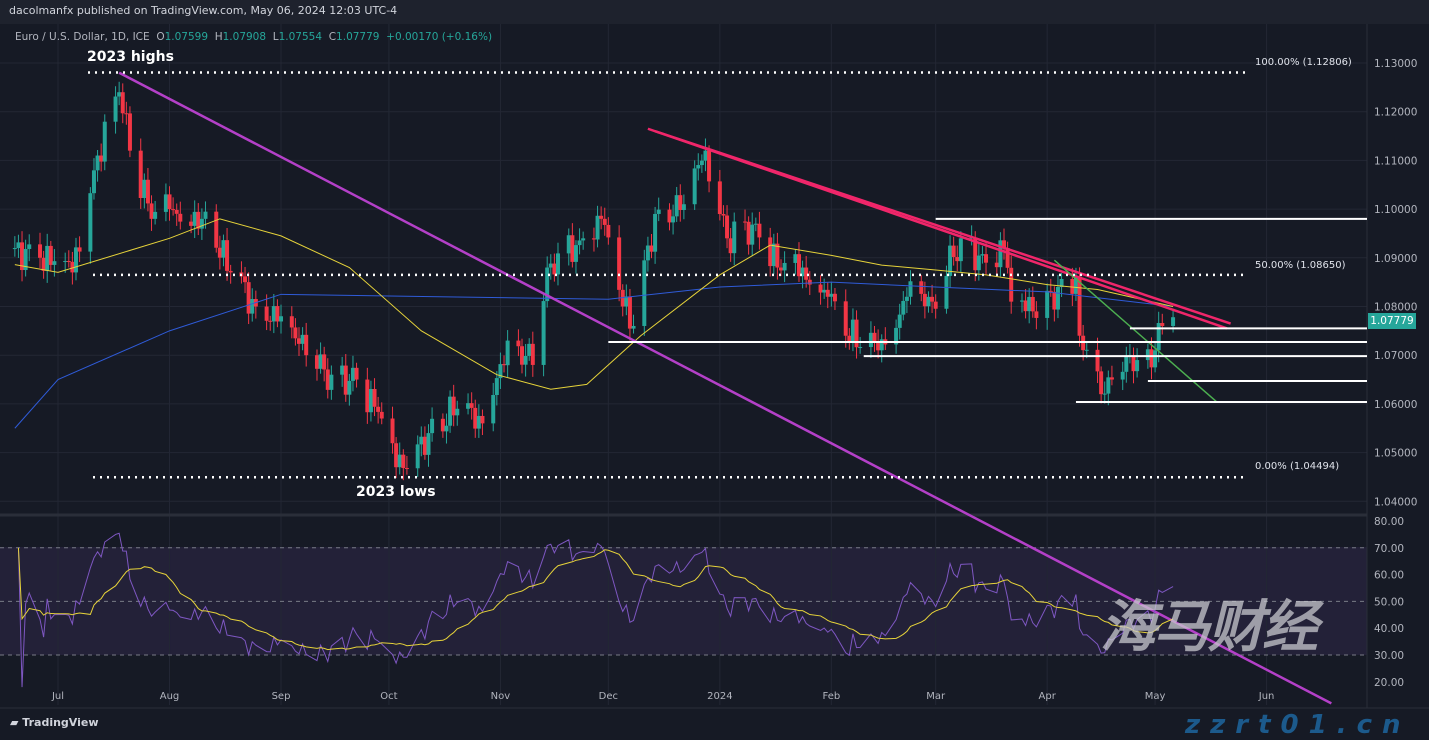  Describe the element at coordinates (275, 37) in the screenshot. I see `low-label: L` at that location.